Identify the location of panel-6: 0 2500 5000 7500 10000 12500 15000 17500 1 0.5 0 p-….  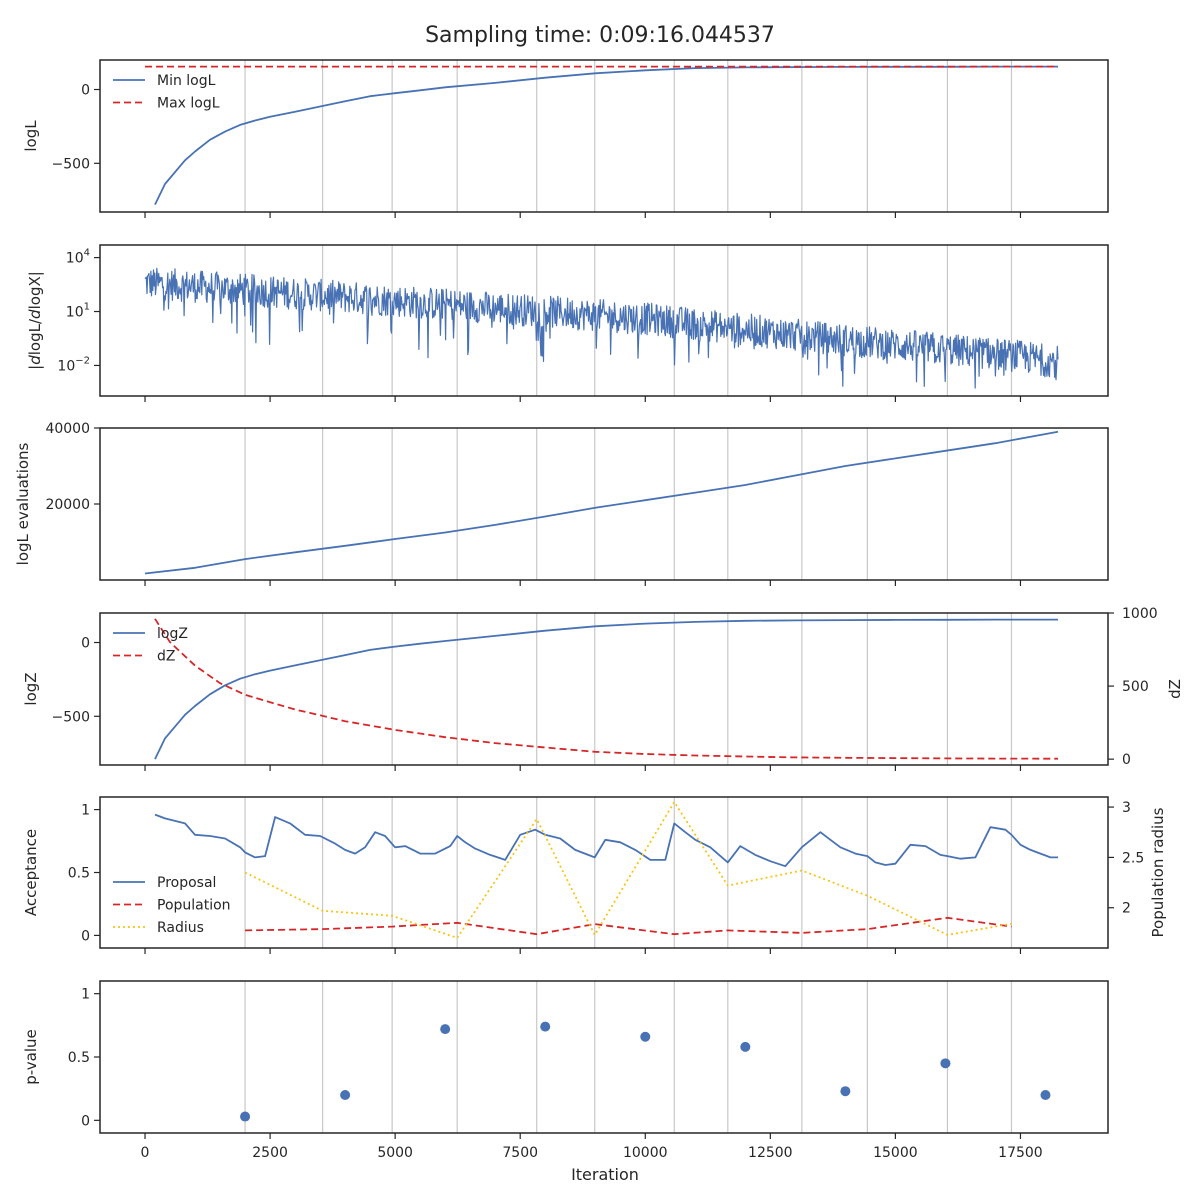
(565, 1070).